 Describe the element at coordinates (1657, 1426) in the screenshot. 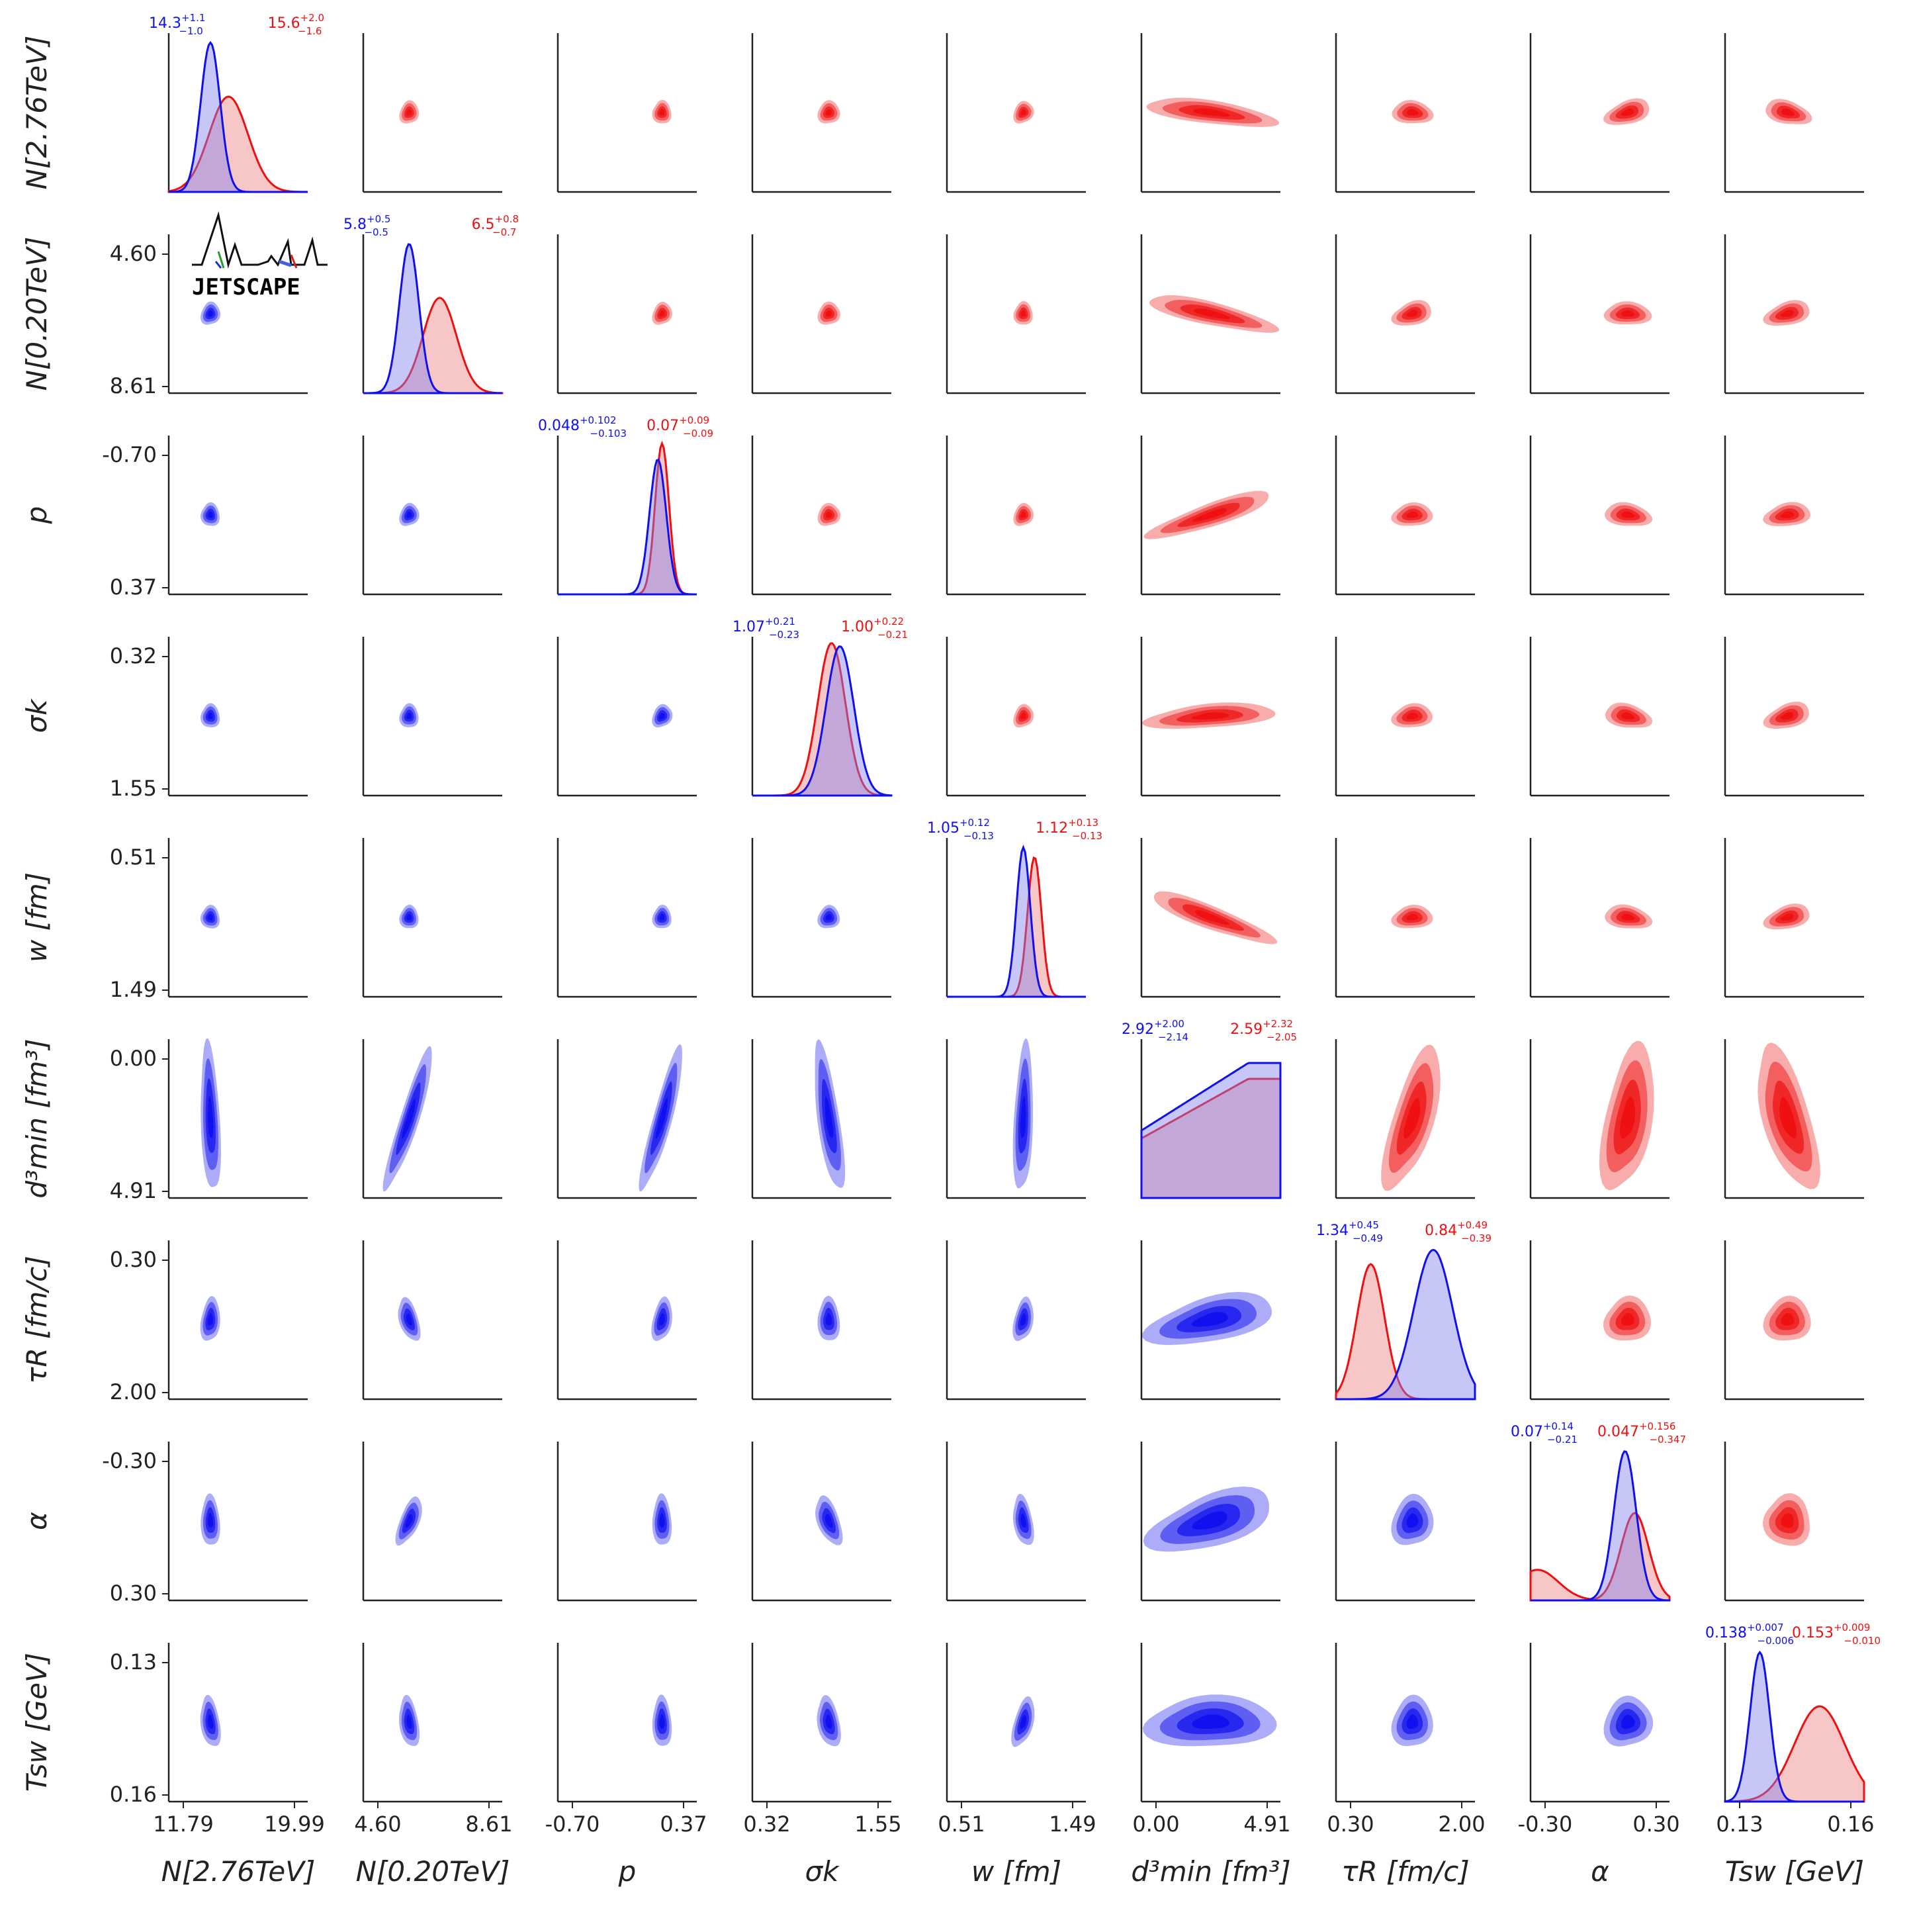

I see `estimate-red-plus: +0.156` at that location.